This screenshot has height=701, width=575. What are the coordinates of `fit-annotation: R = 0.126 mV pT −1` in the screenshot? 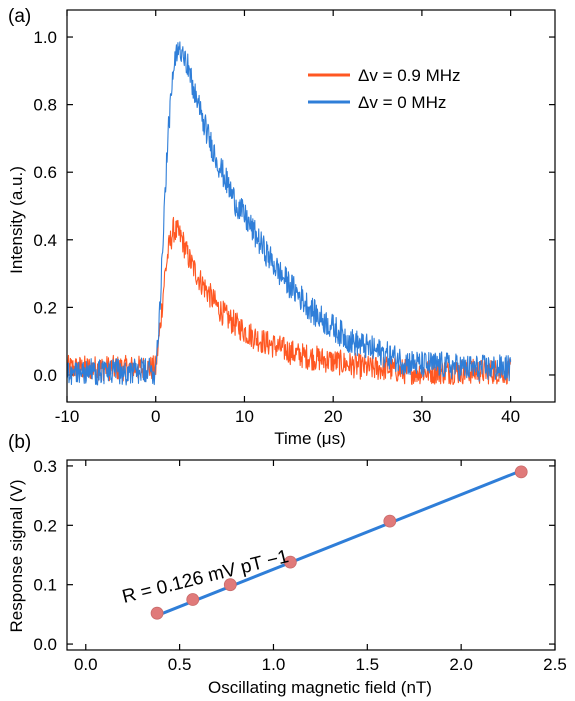 It's located at (205, 577).